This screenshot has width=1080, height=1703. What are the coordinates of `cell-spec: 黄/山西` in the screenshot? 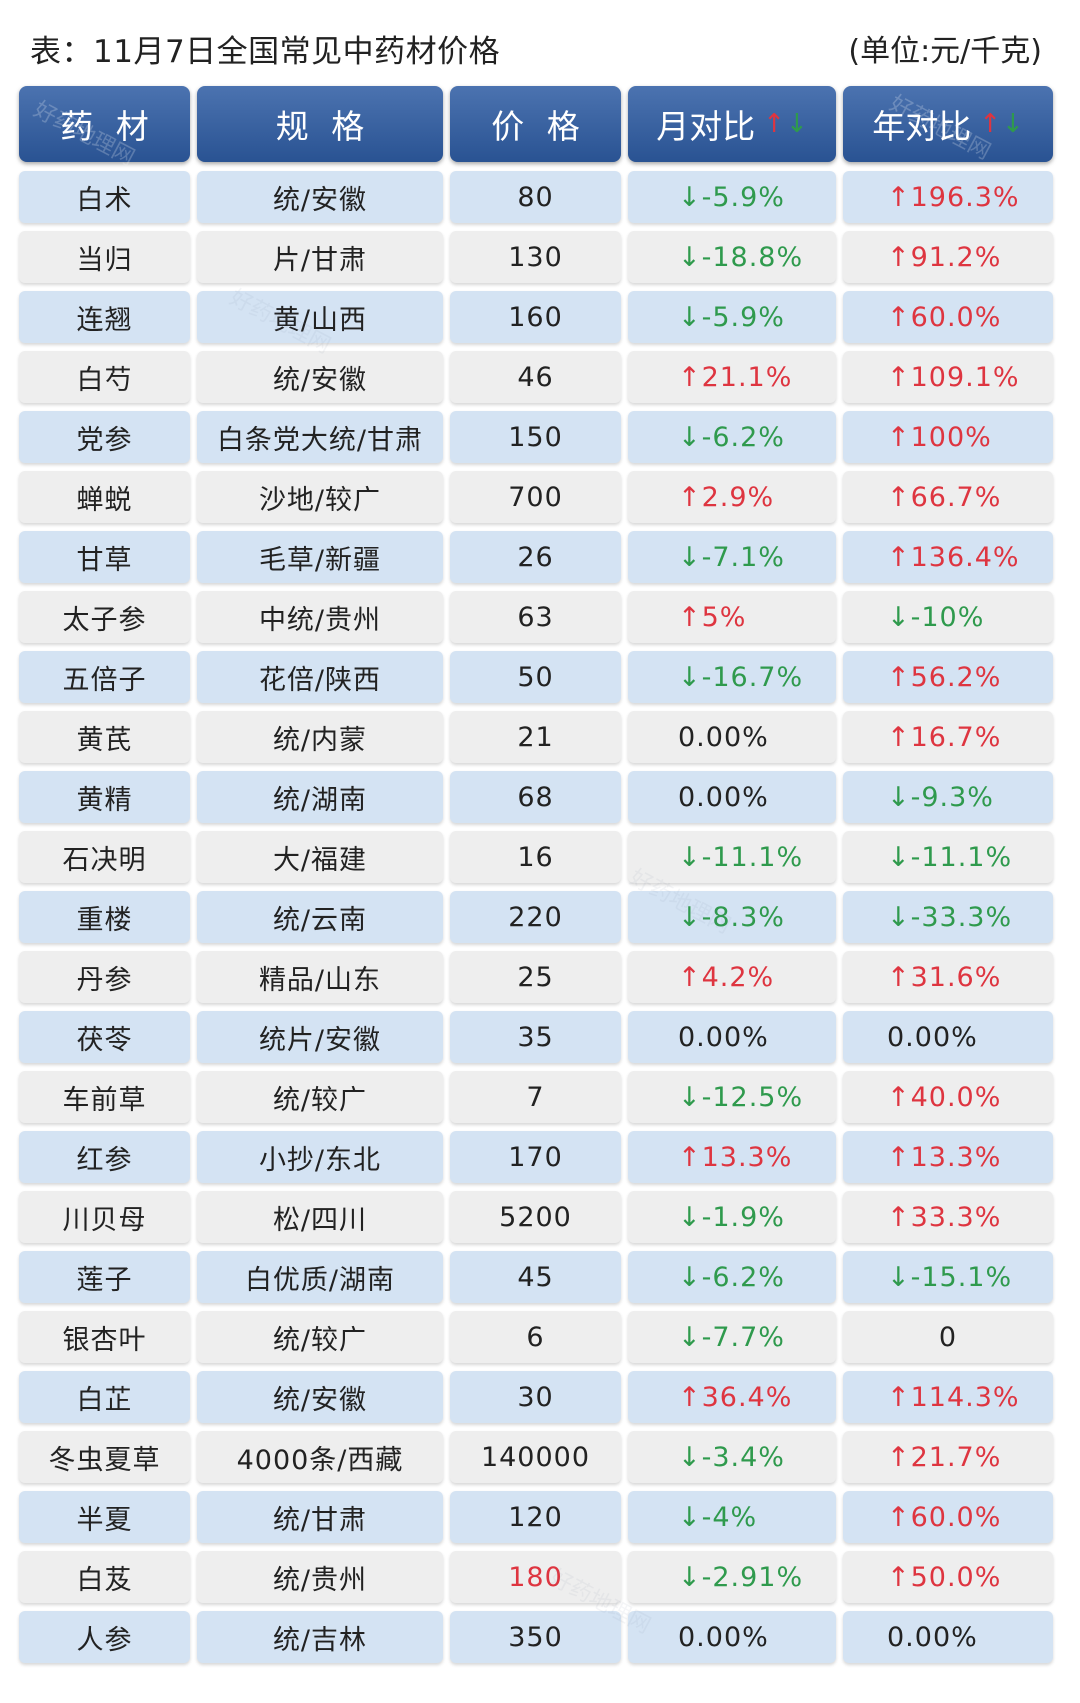 It's located at (320, 317).